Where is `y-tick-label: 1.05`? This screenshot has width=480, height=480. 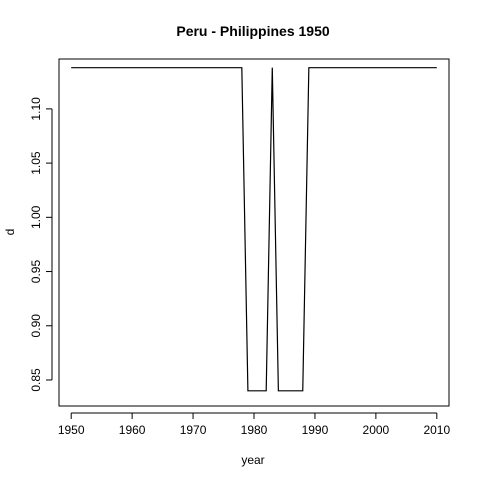 y-tick-label: 1.05 is located at coordinates (36, 163).